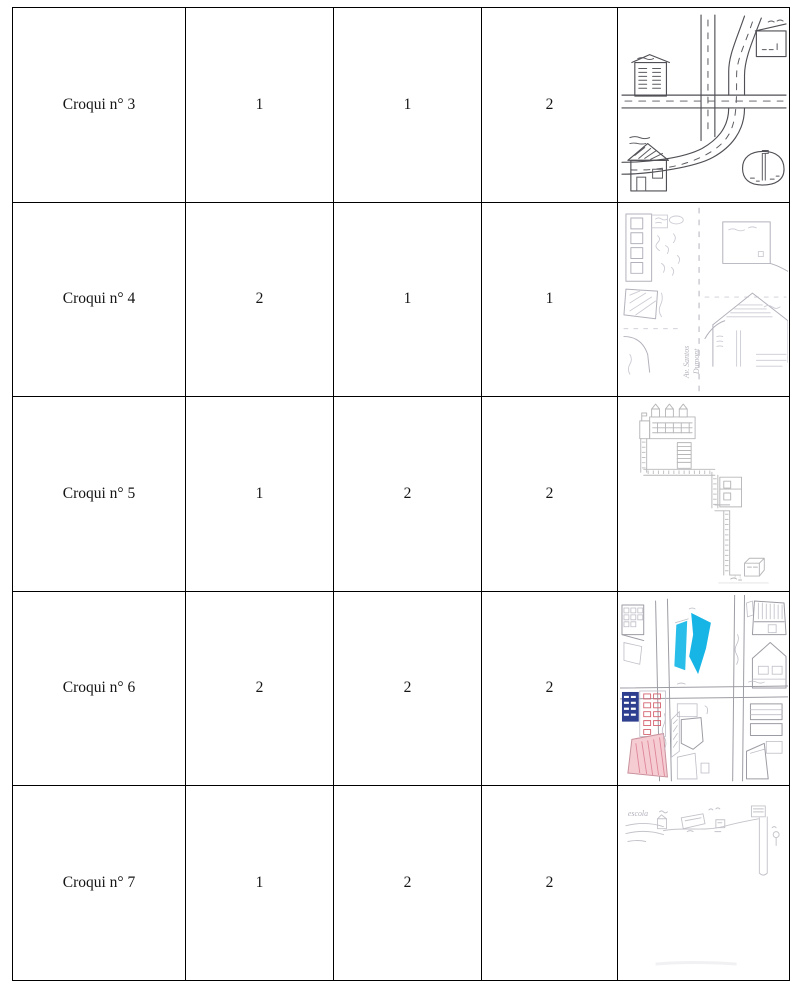 The image size is (807, 998). I want to click on street-name-handwriting: Av. Santos, so click(686, 362).